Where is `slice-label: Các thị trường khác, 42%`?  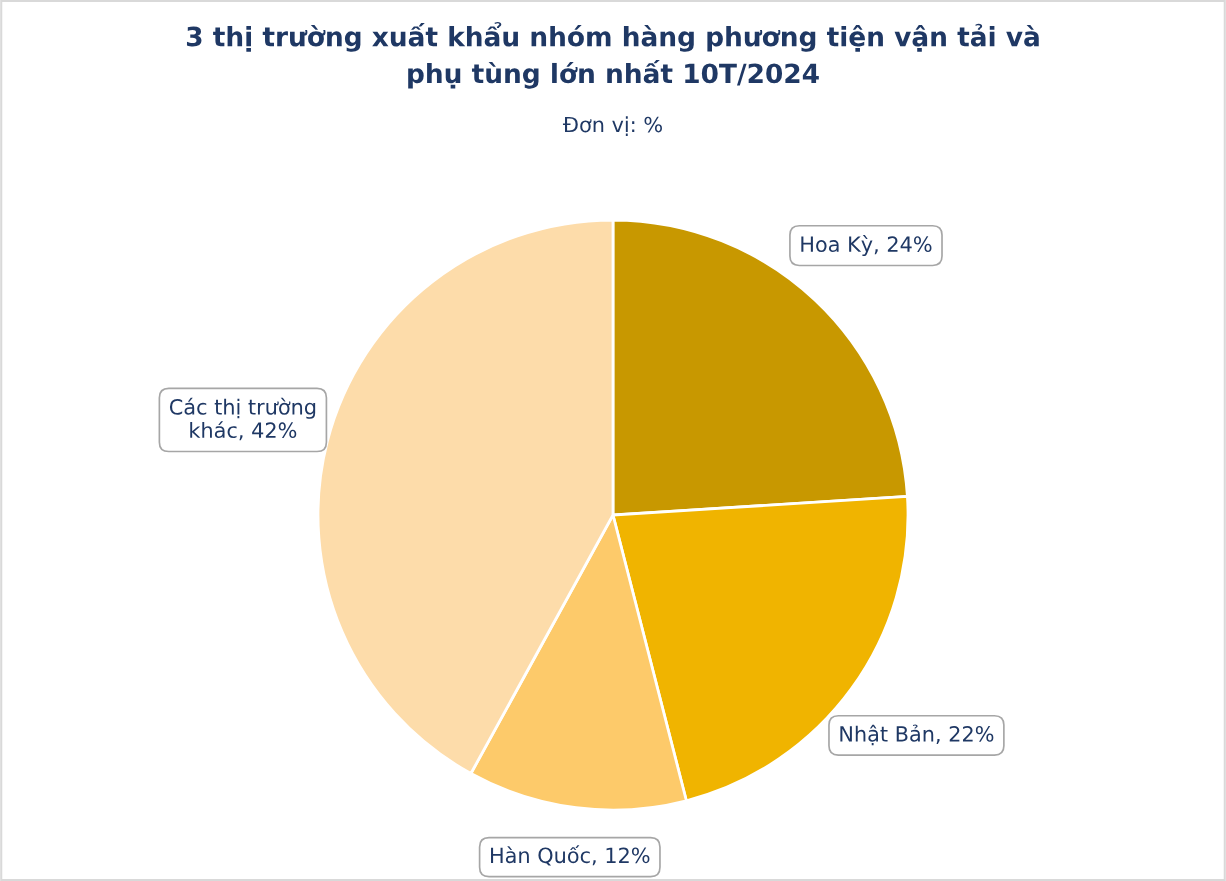 slice-label: Các thị trường khác, 42% is located at coordinates (242, 419).